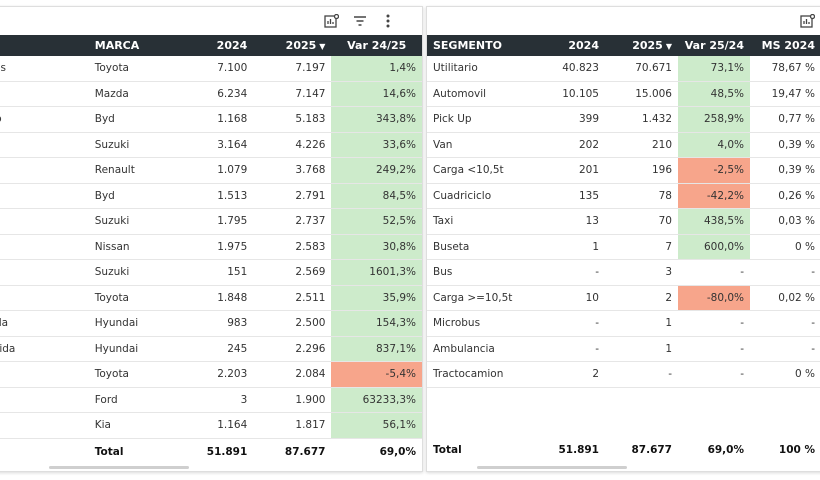  I want to click on filter-icon, so click(360, 21).